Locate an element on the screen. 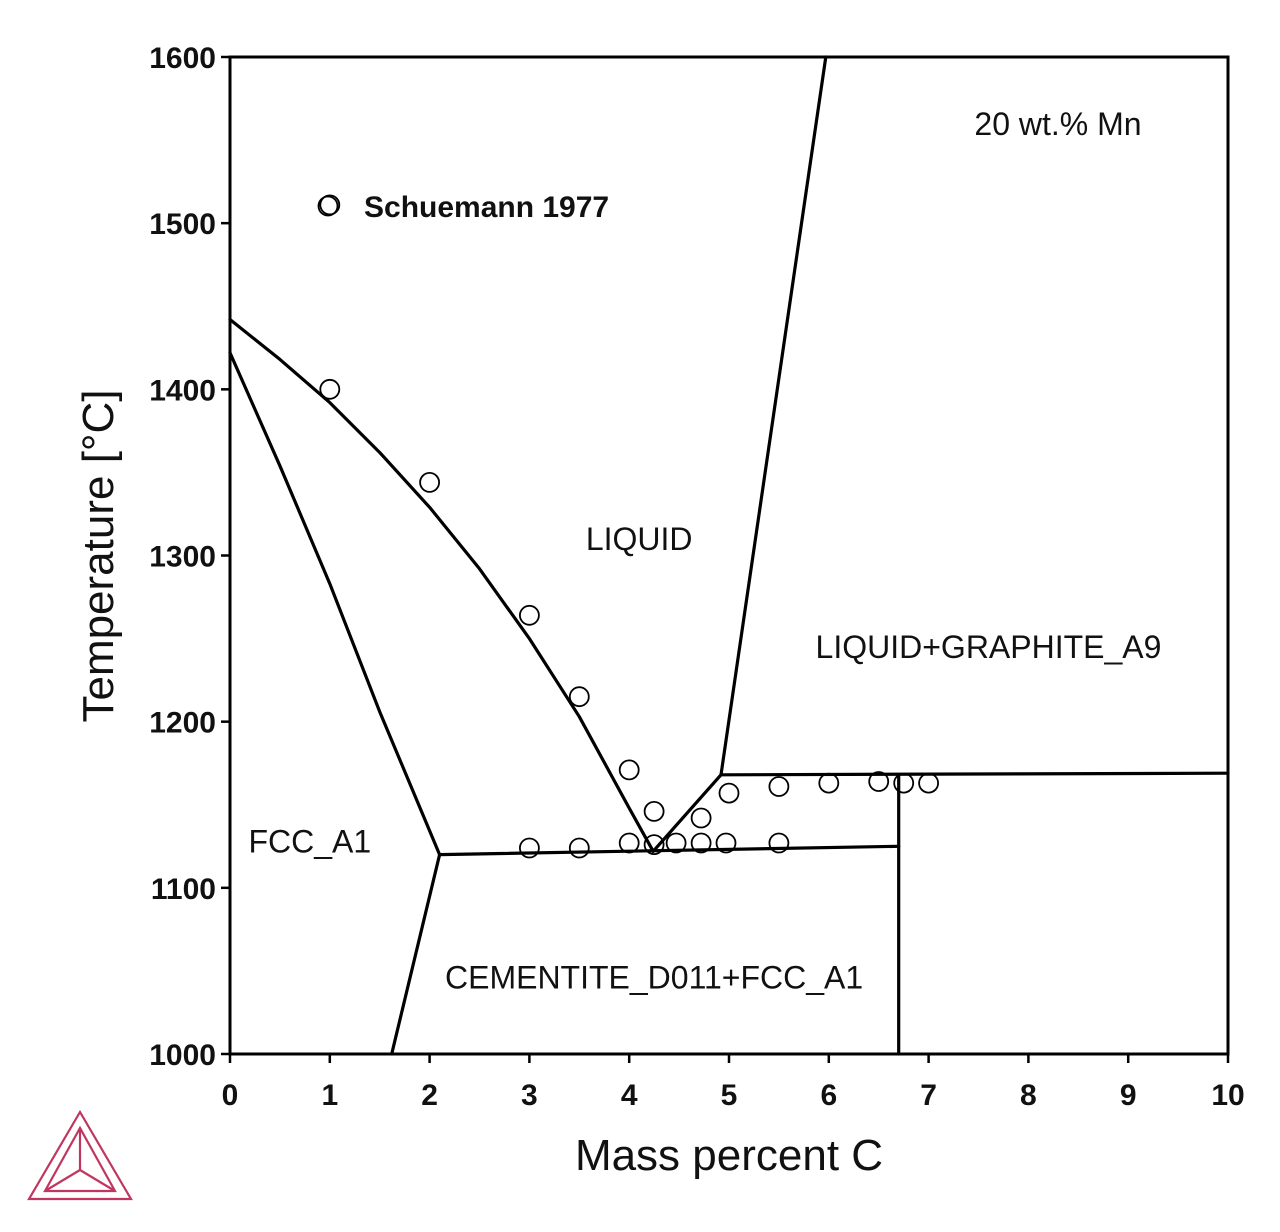 The image size is (1280, 1232). x-tick-label: 0 is located at coordinates (230, 1095).